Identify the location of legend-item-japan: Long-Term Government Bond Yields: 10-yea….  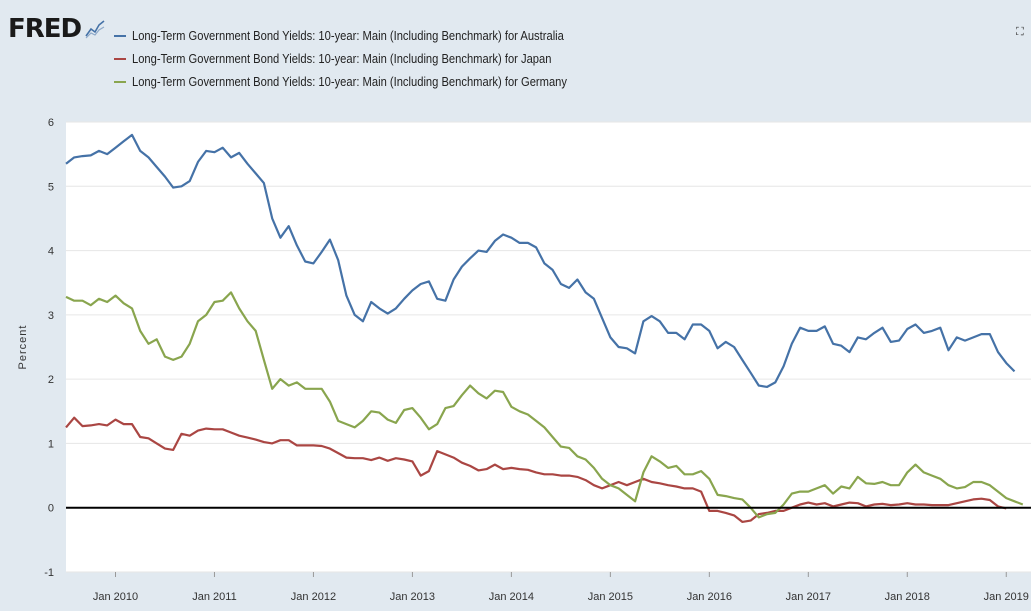
(376, 58).